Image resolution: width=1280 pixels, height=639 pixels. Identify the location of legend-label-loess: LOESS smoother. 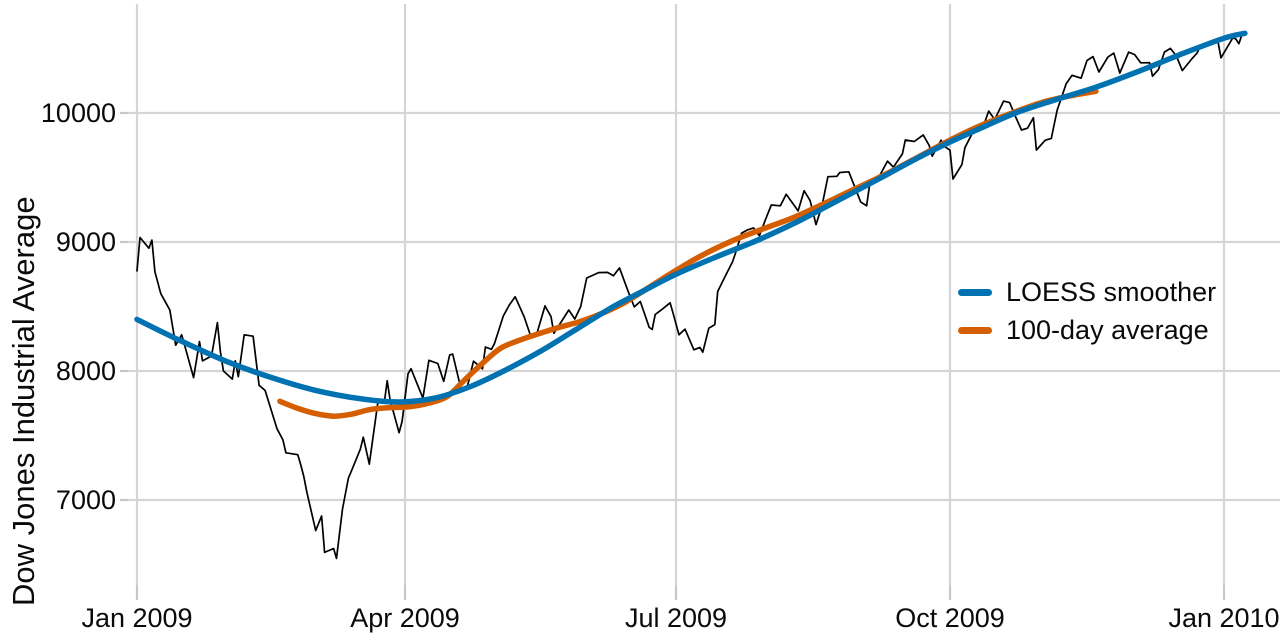
(1111, 291).